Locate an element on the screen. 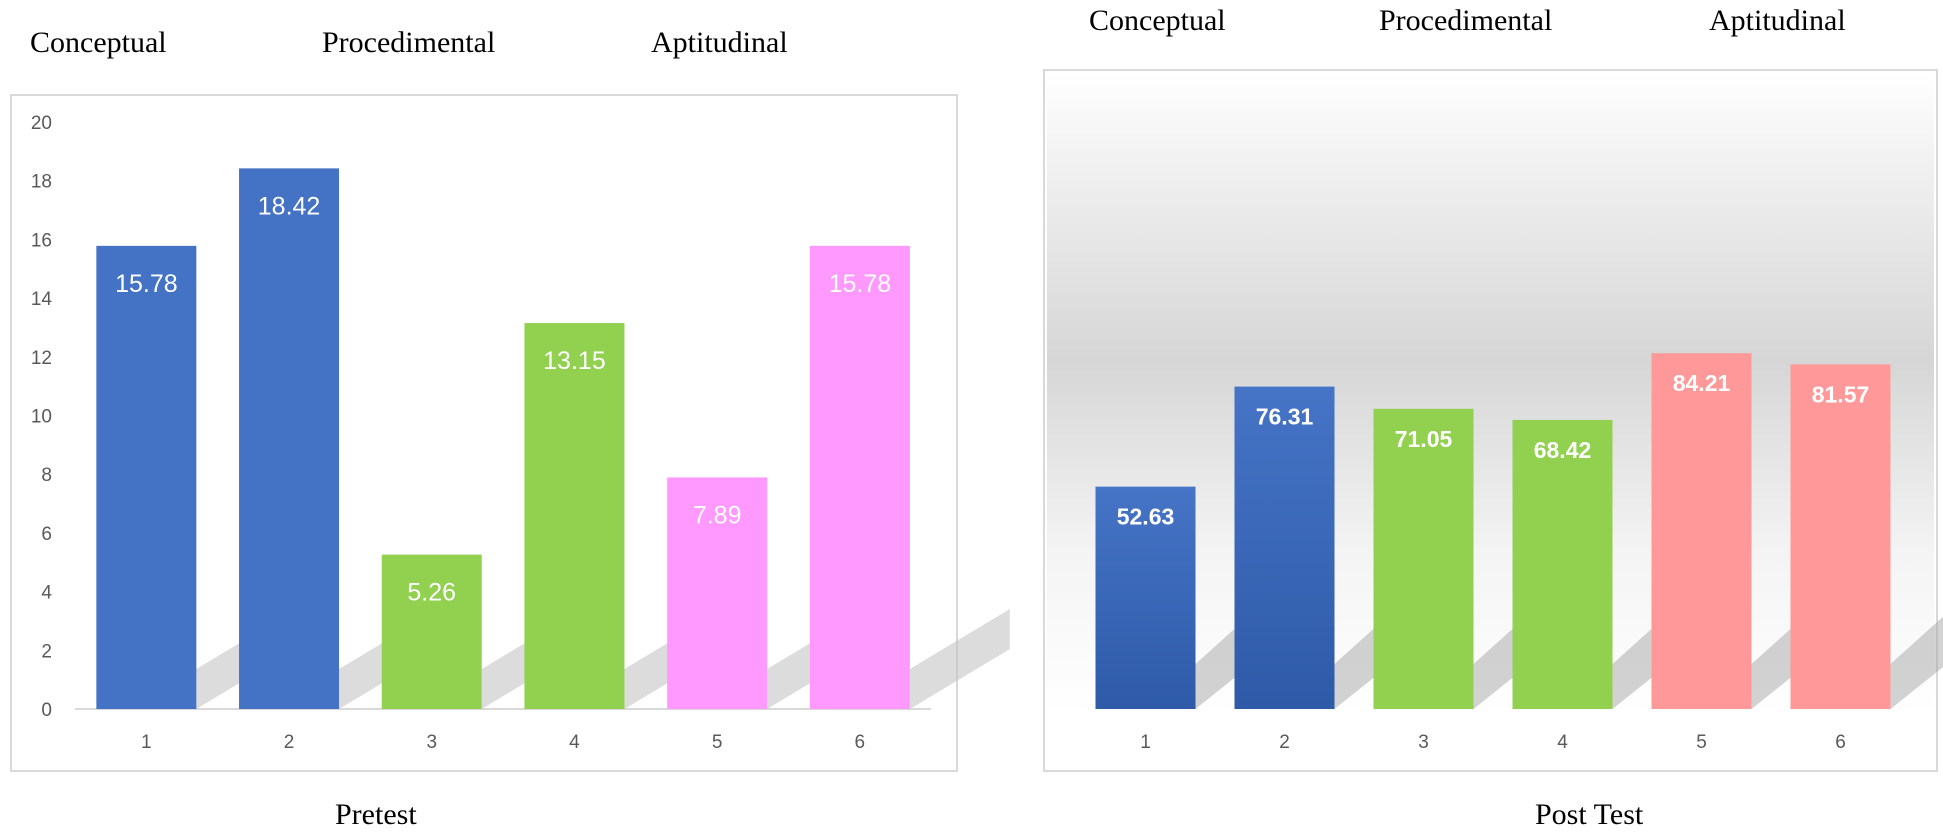 The height and width of the screenshot is (835, 1943). pretest-y-tick-label: 8 is located at coordinates (46, 475).